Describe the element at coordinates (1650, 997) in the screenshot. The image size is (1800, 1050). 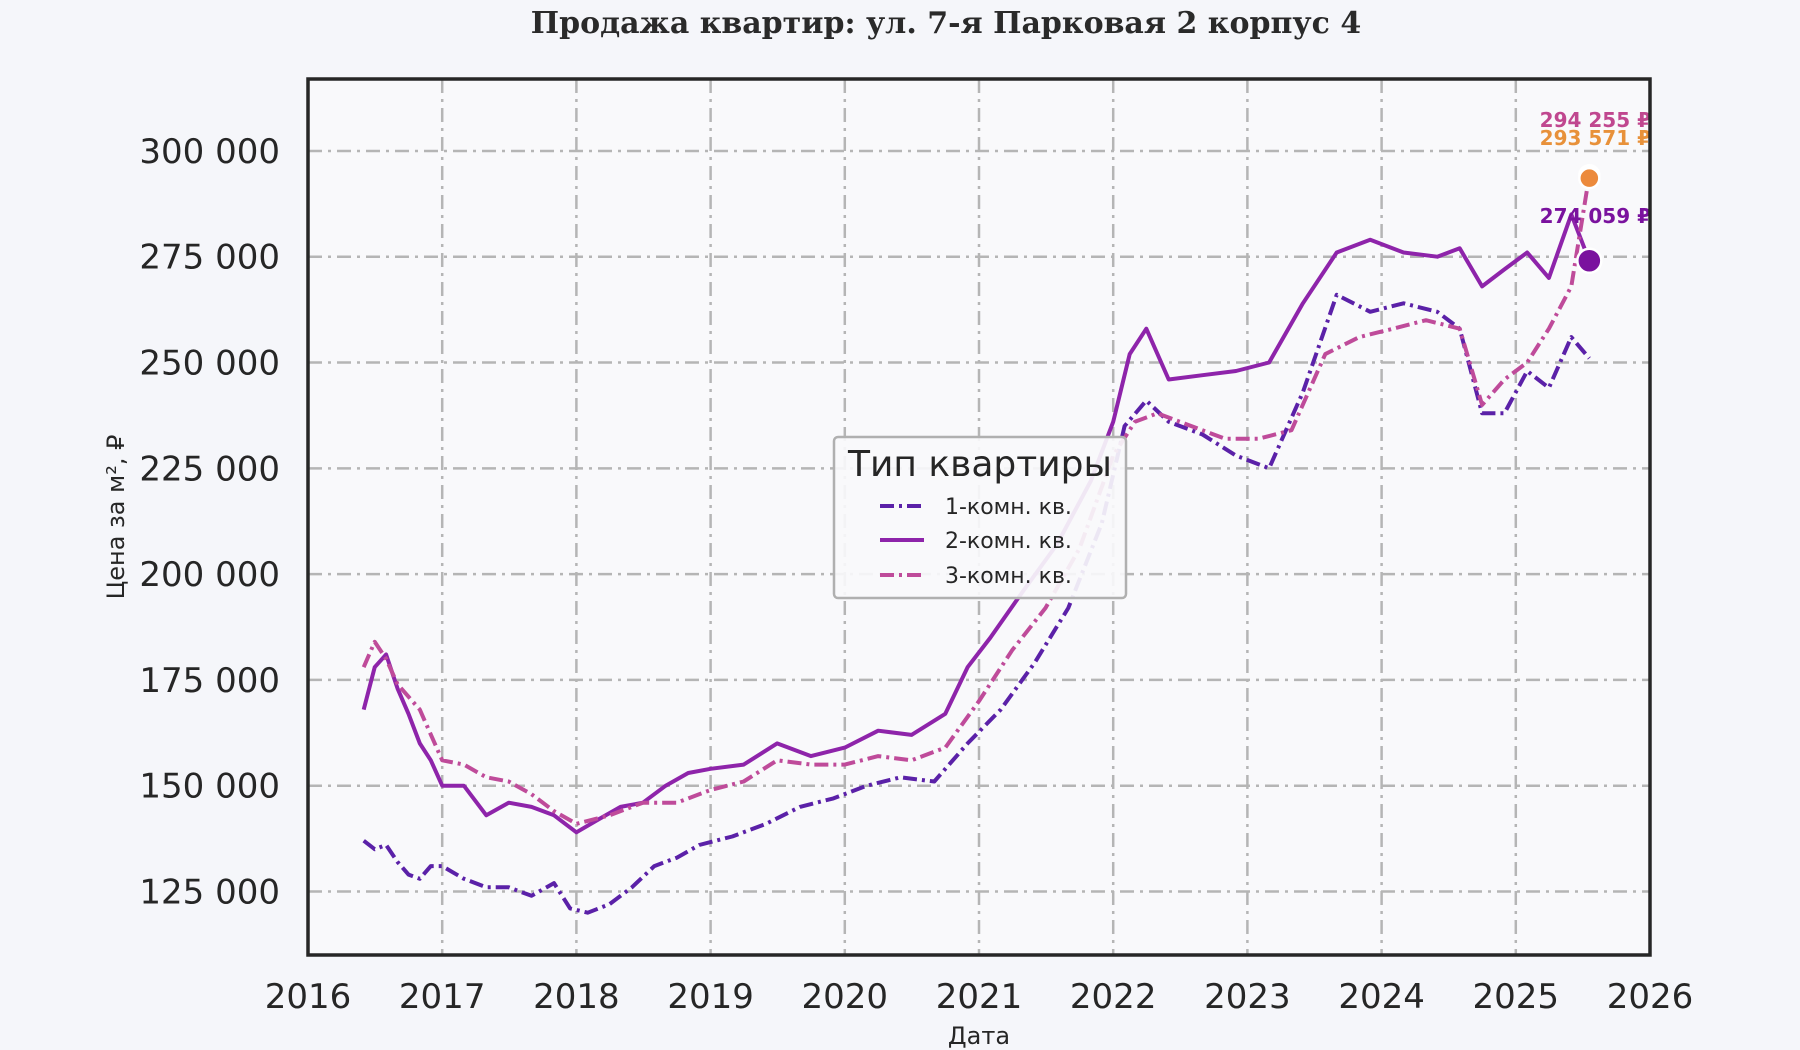
I see `x-tick-label: 2026` at that location.